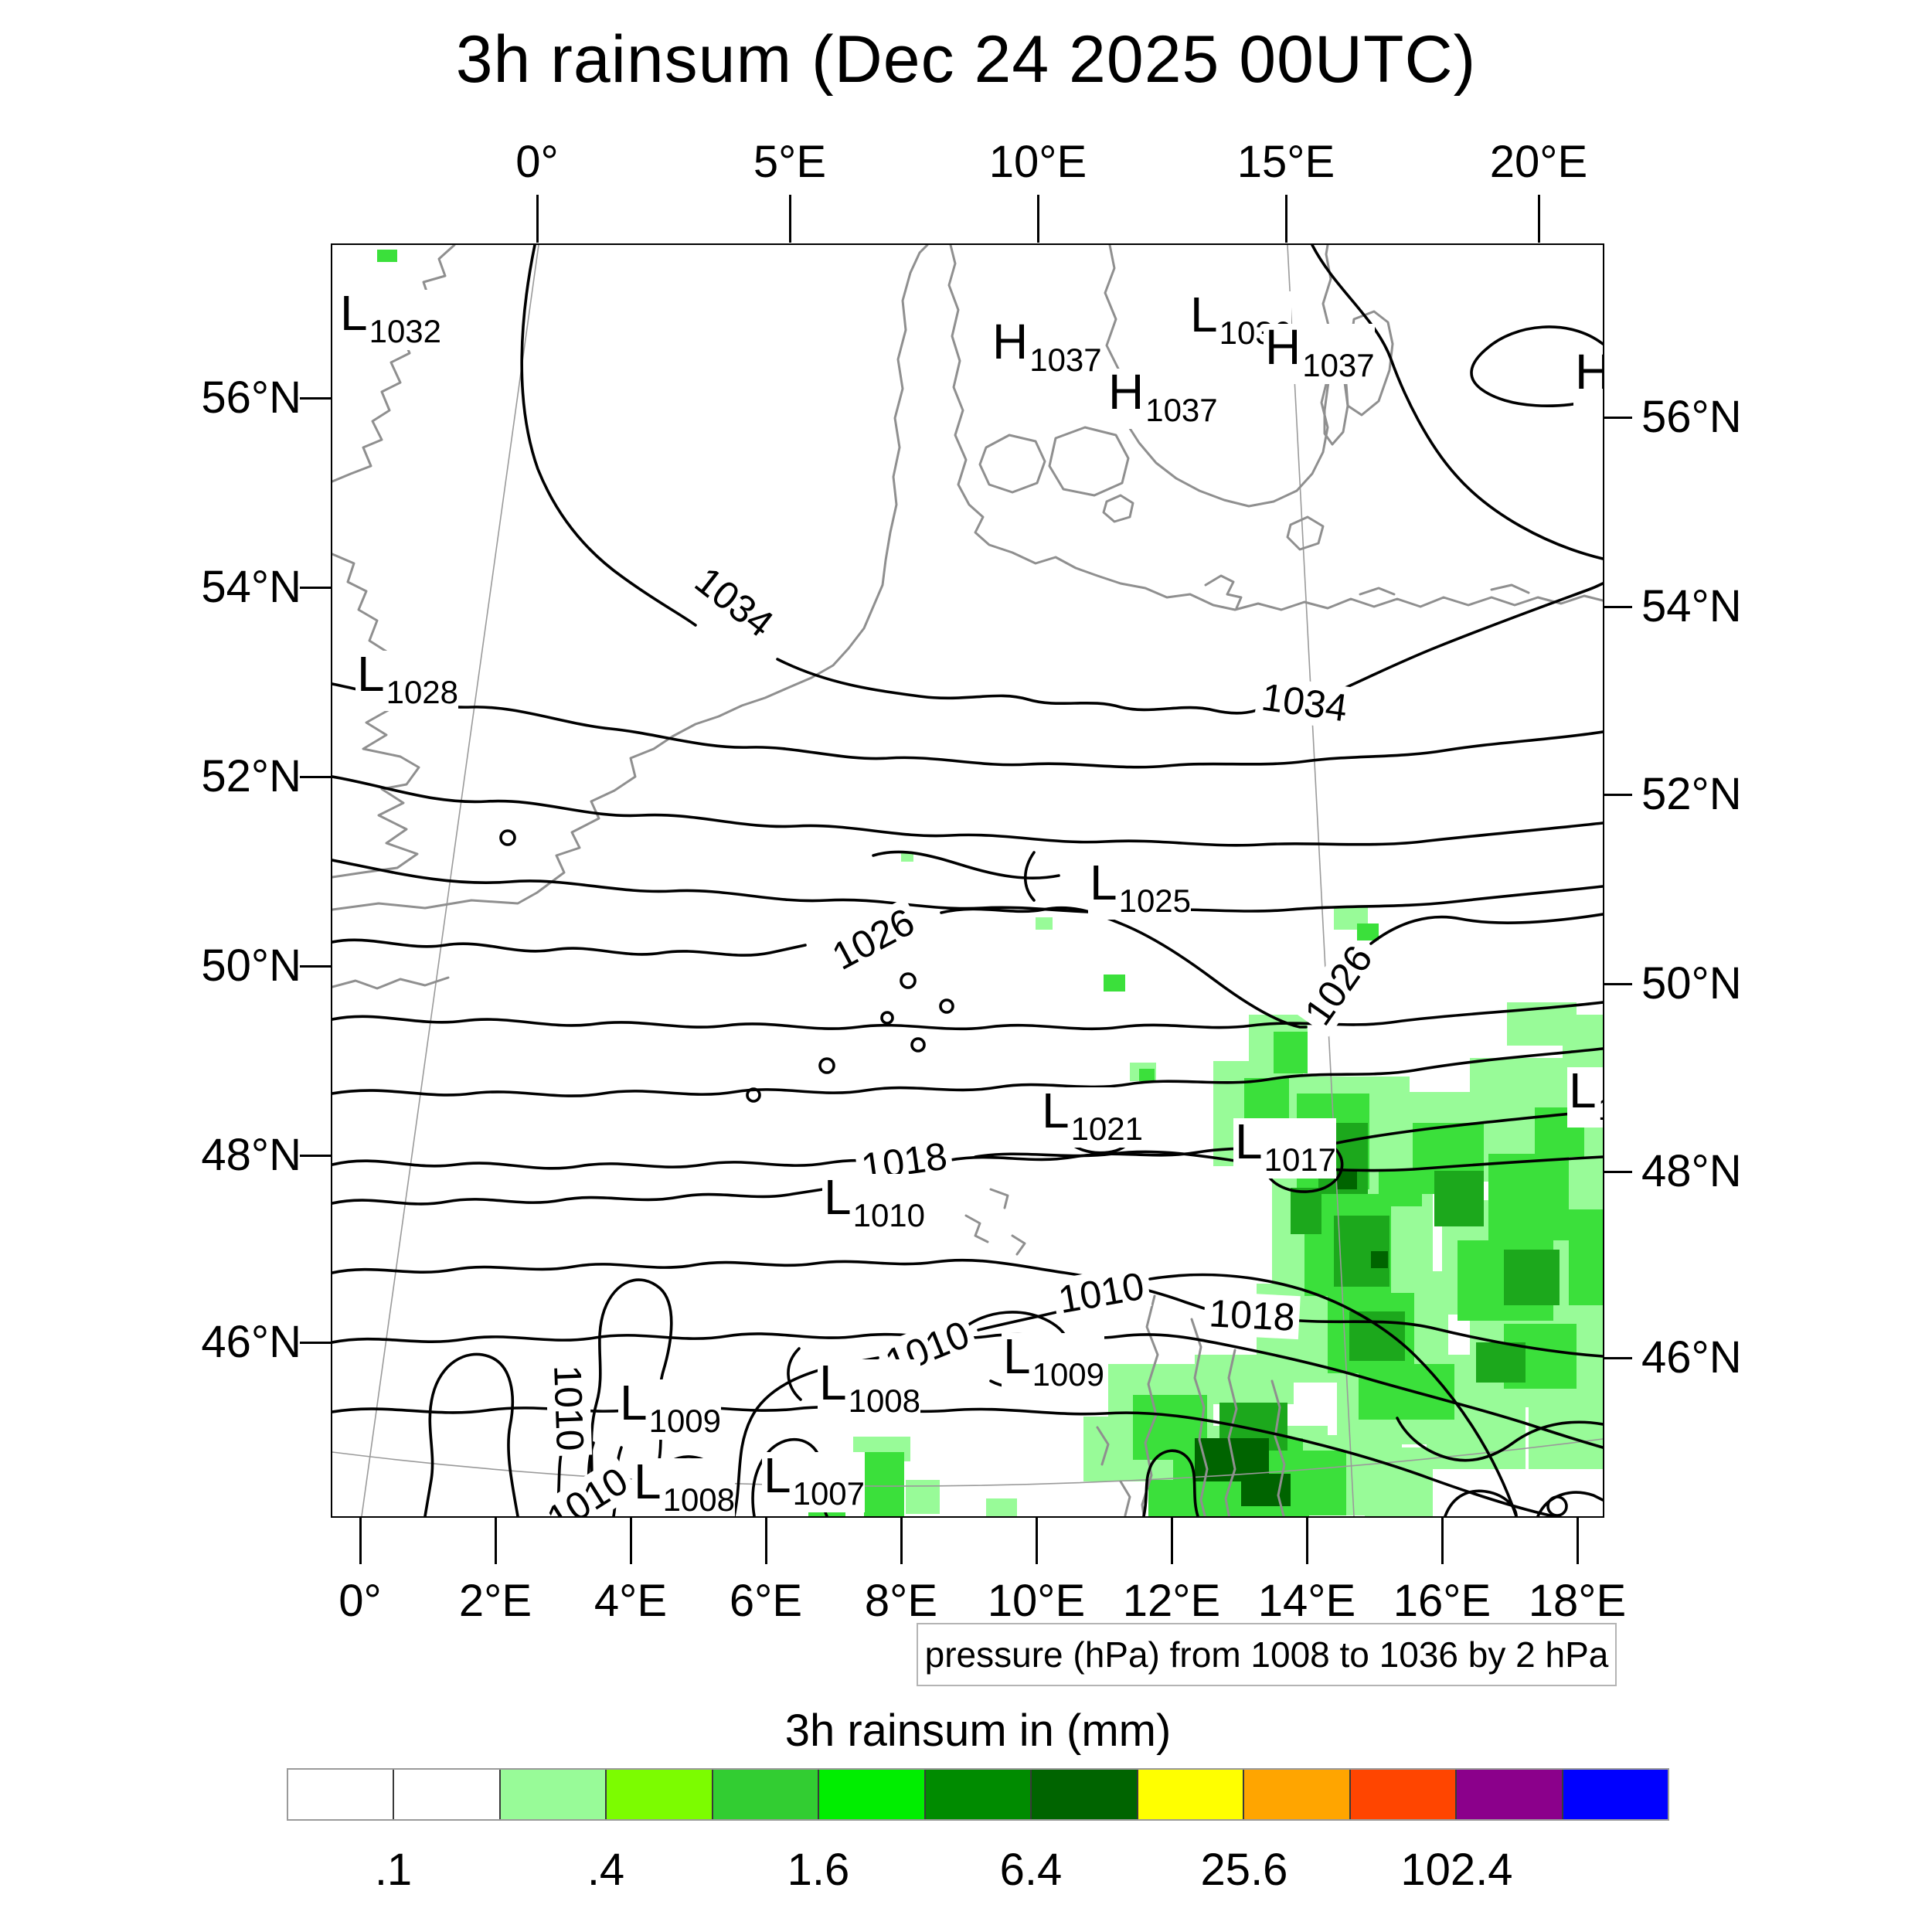  I want to click on axis-label-bottom: 14°E, so click(1306, 1601).